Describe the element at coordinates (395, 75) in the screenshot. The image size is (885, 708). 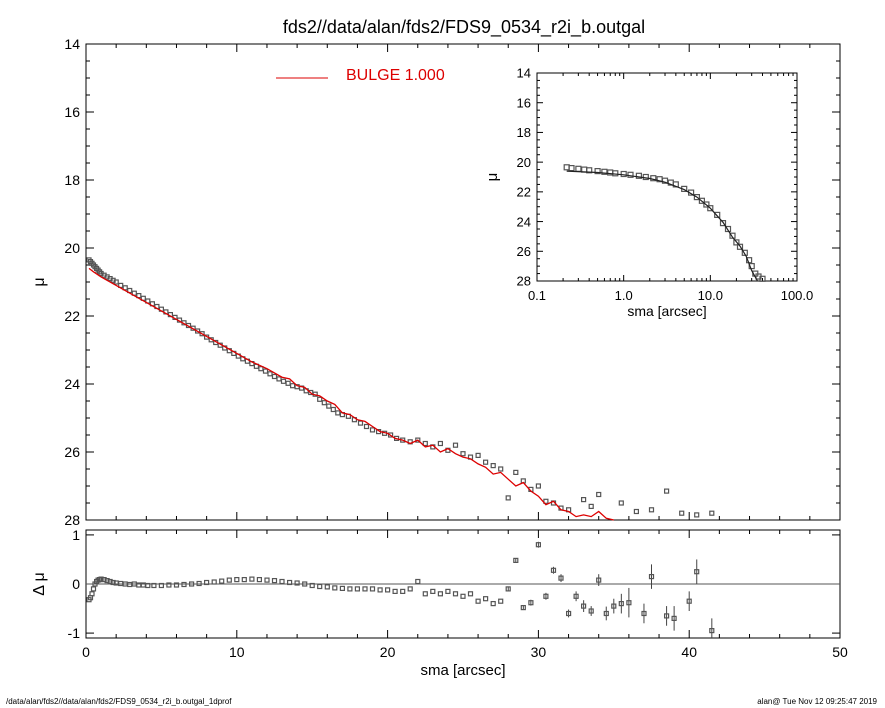
I see `legend-label: BULGE 1.000` at that location.